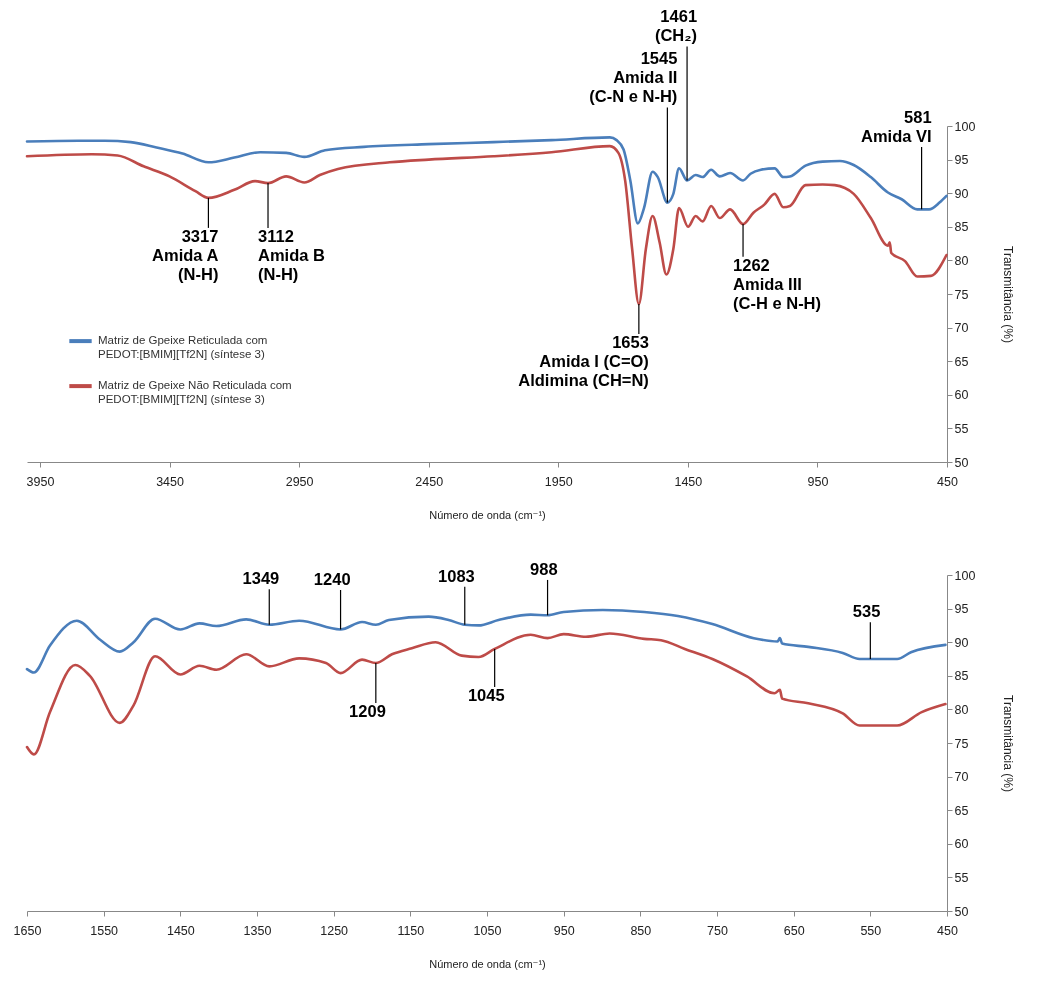 Image resolution: width=1059 pixels, height=992 pixels. I want to click on annotation: 1461 (CH₂), so click(676, 26).